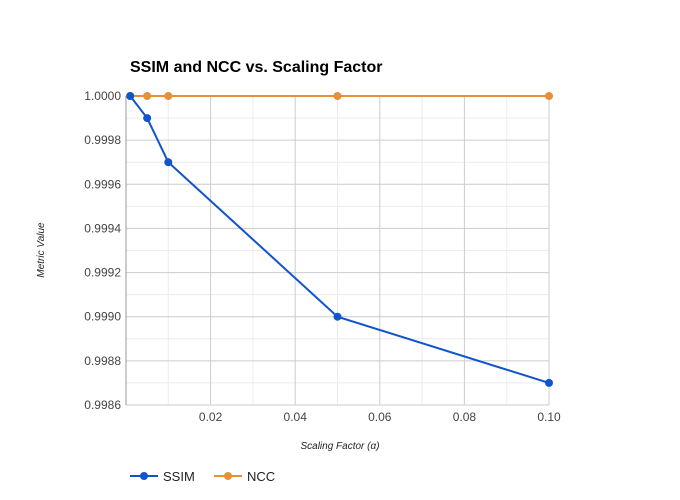 The height and width of the screenshot is (500, 680). What do you see at coordinates (41, 250) in the screenshot?
I see `y-axis-label: Metric Value` at bounding box center [41, 250].